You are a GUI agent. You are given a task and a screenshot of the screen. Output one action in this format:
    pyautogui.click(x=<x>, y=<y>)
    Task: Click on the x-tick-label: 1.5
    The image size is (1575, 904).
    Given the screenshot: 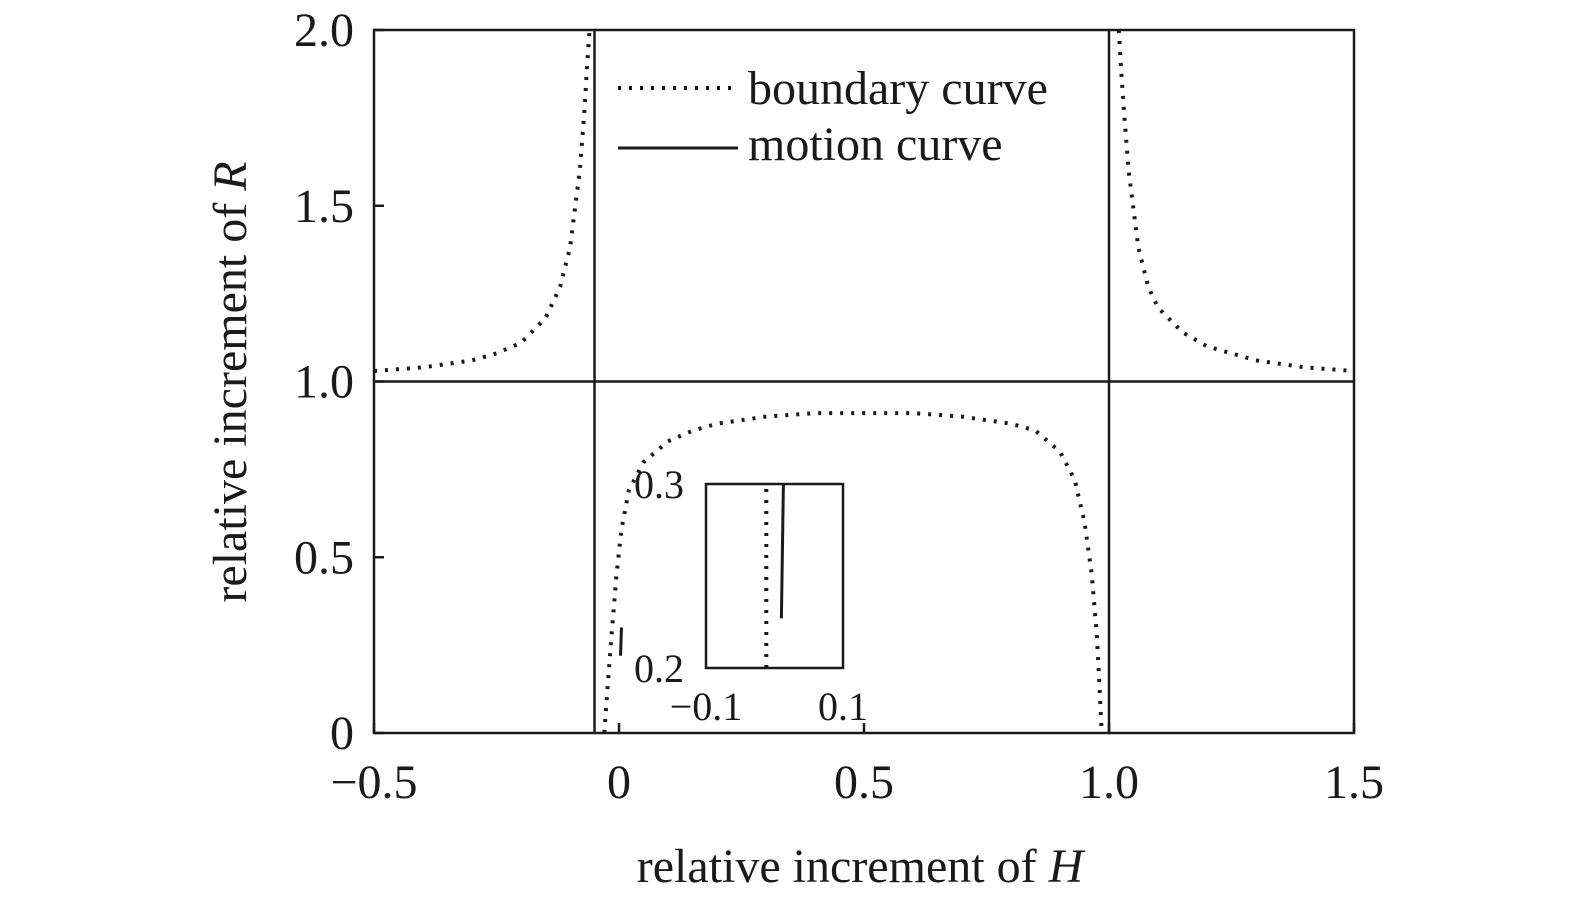 What is the action you would take?
    pyautogui.click(x=1354, y=782)
    